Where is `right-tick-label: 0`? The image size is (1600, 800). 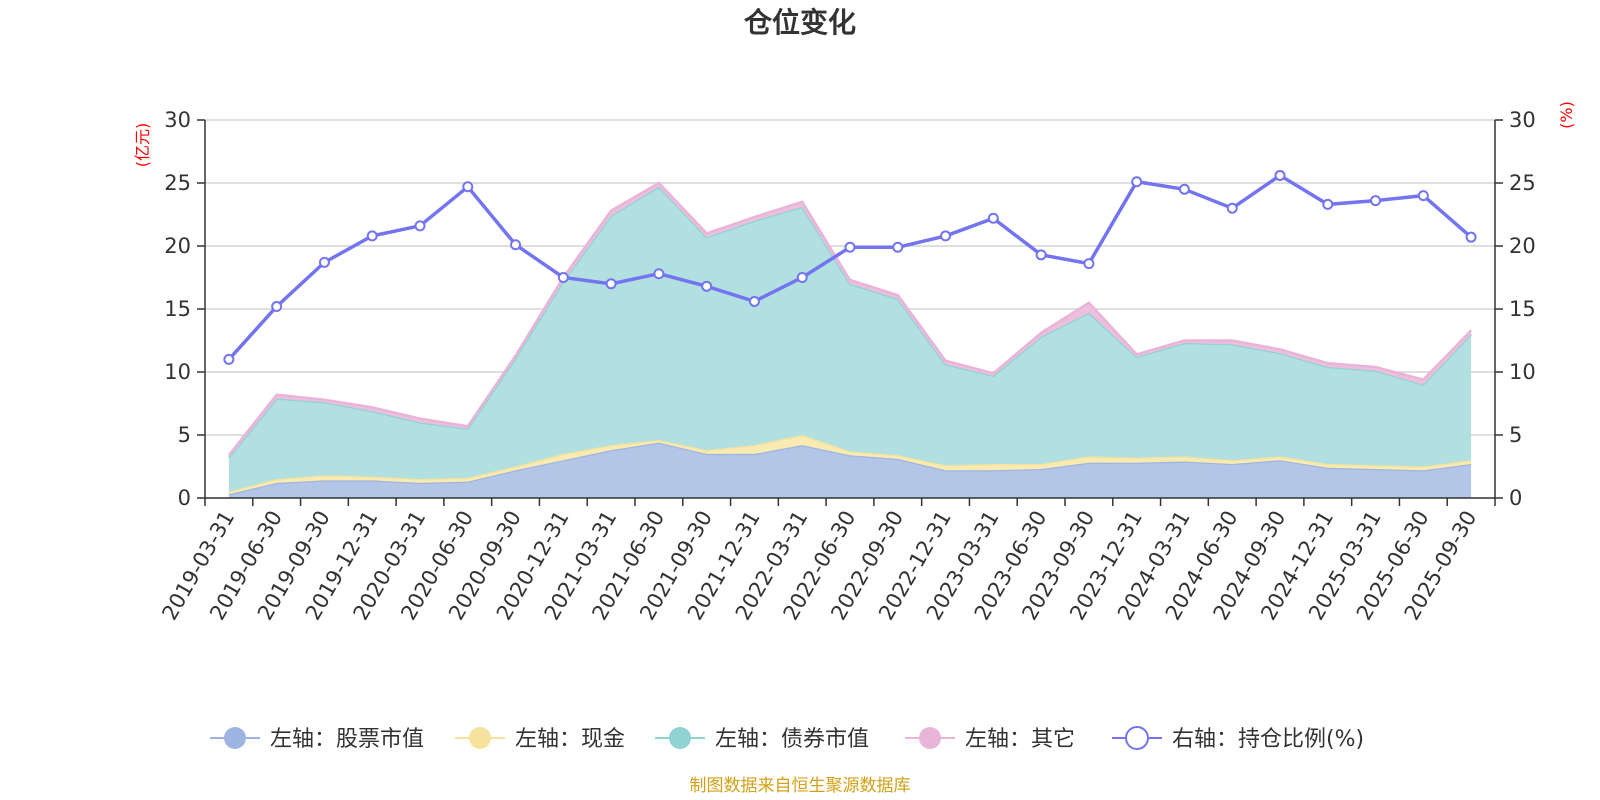
right-tick-label: 0 is located at coordinates (1515, 498).